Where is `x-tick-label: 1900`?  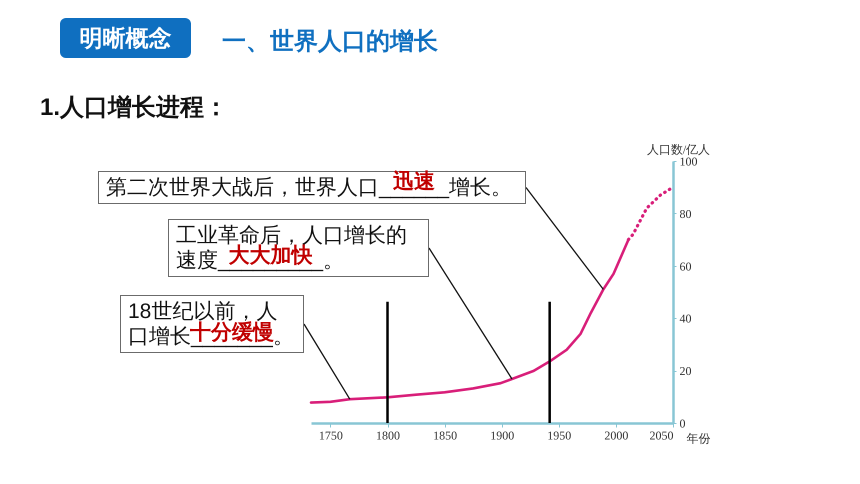
x-tick-label: 1900 is located at coordinates (502, 435).